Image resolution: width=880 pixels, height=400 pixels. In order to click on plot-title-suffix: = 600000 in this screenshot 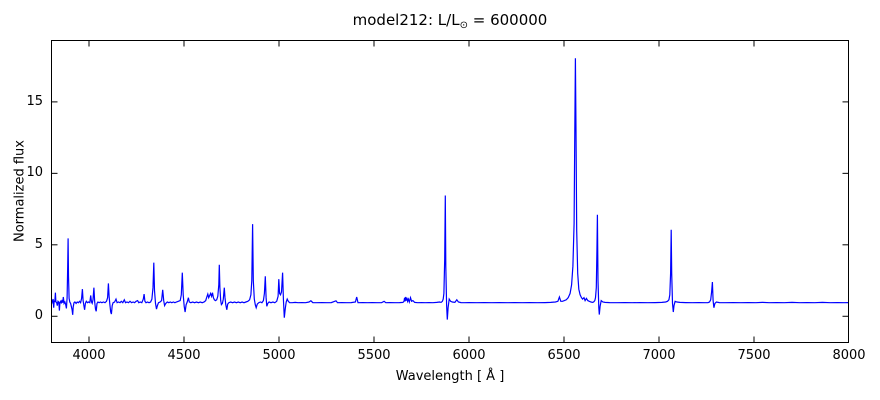, I will do `click(507, 20)`.